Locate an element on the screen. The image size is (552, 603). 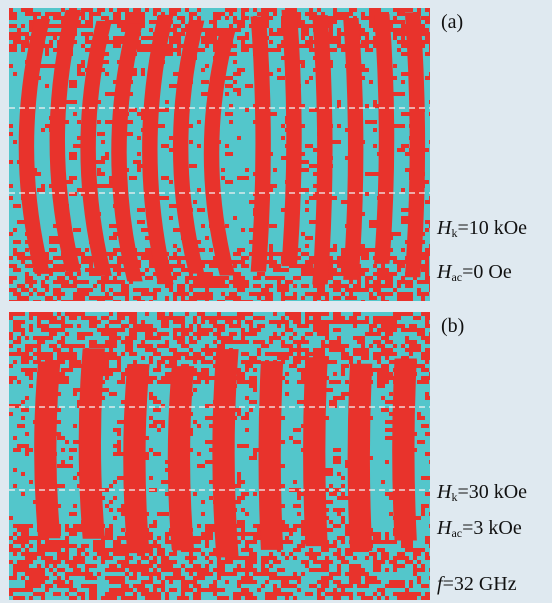
param-value: =30 kOe is located at coordinates (492, 492).